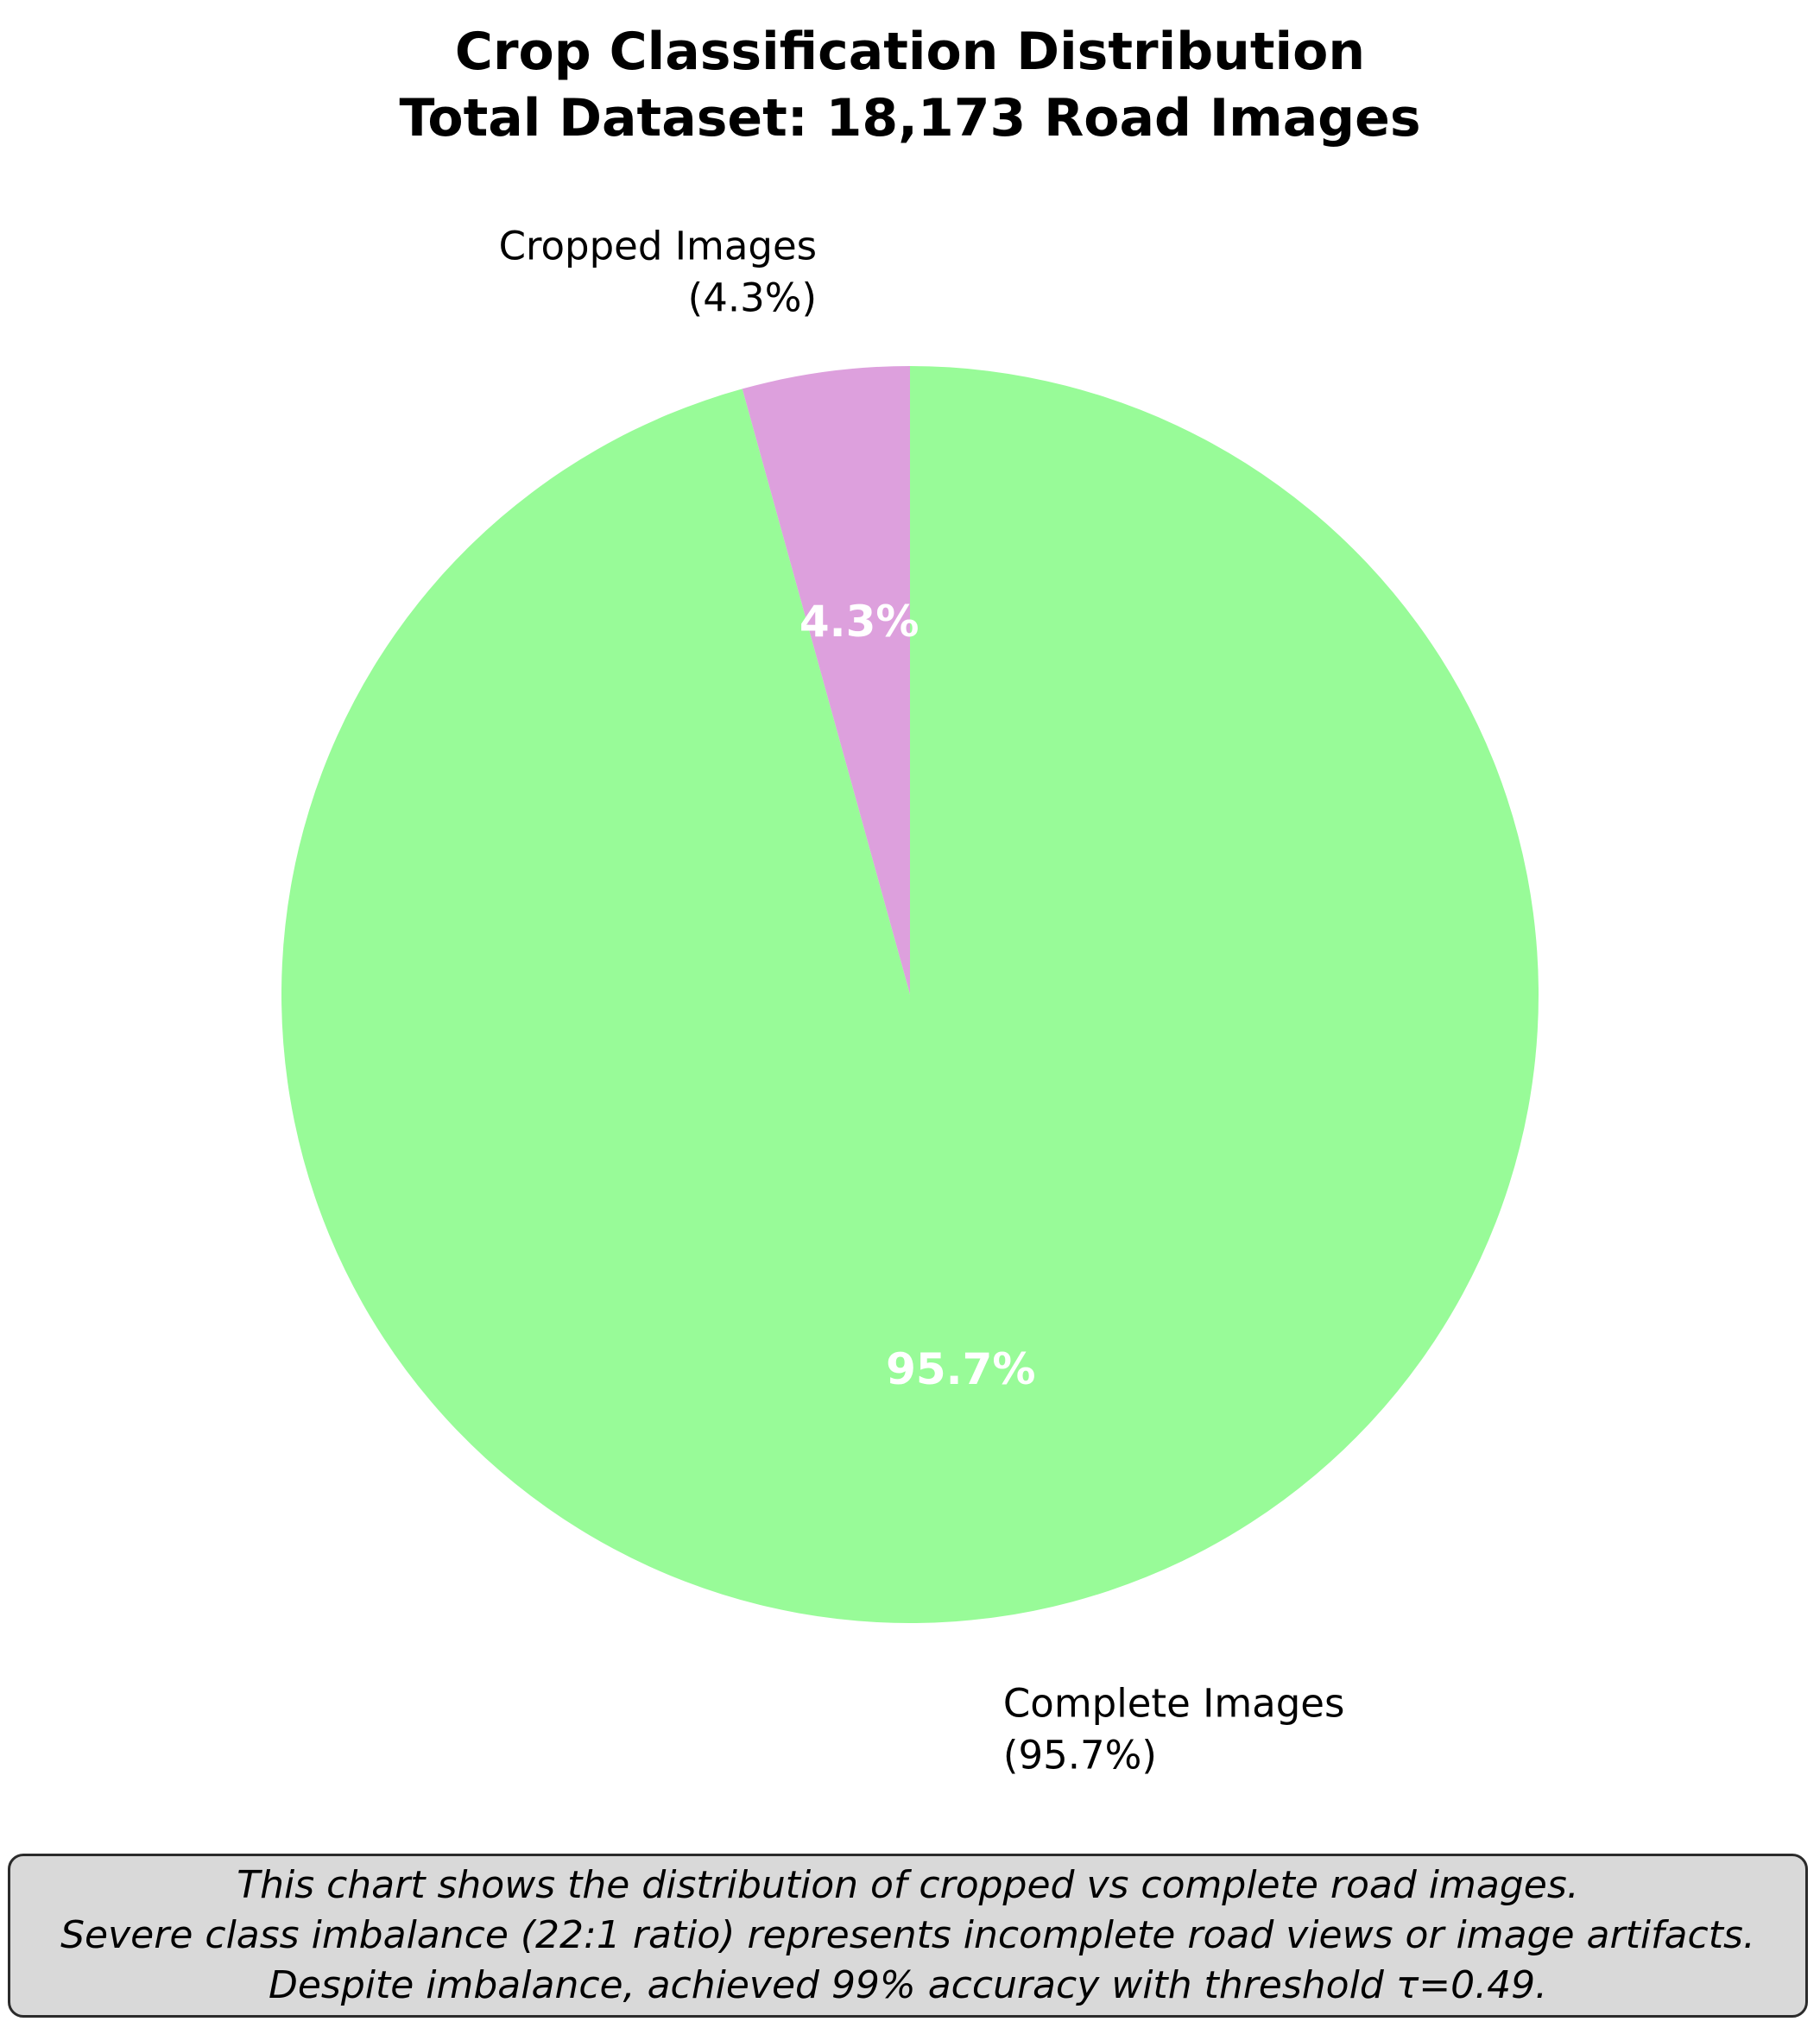 The height and width of the screenshot is (2028, 1820). What do you see at coordinates (658, 272) in the screenshot?
I see `pie-name-label-cropped-images: Cropped Images (4.3%)` at bounding box center [658, 272].